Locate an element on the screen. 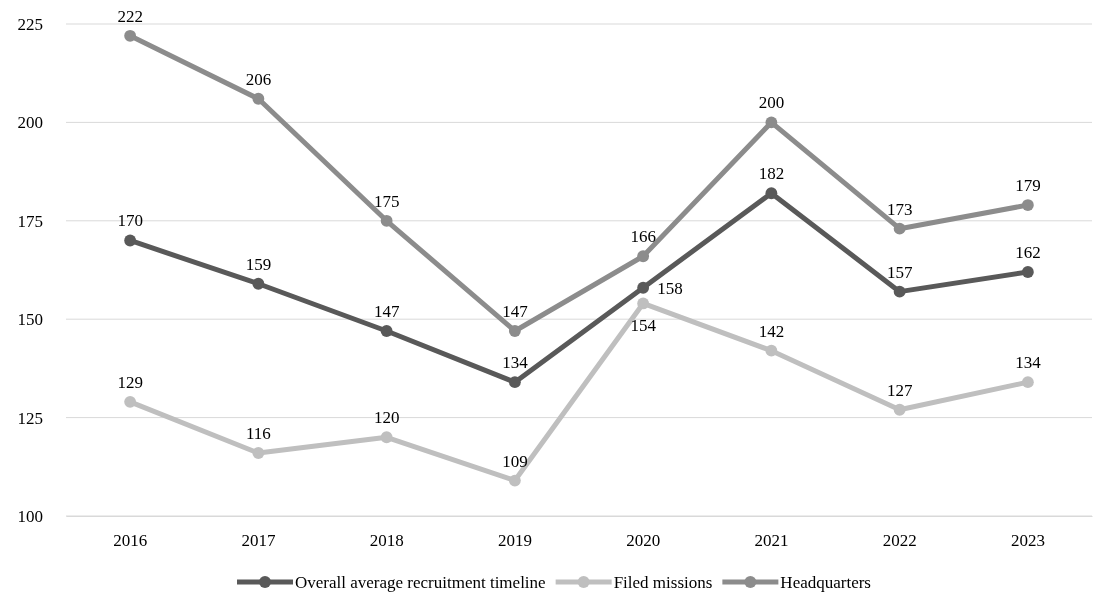  data-label: 173 is located at coordinates (899, 209).